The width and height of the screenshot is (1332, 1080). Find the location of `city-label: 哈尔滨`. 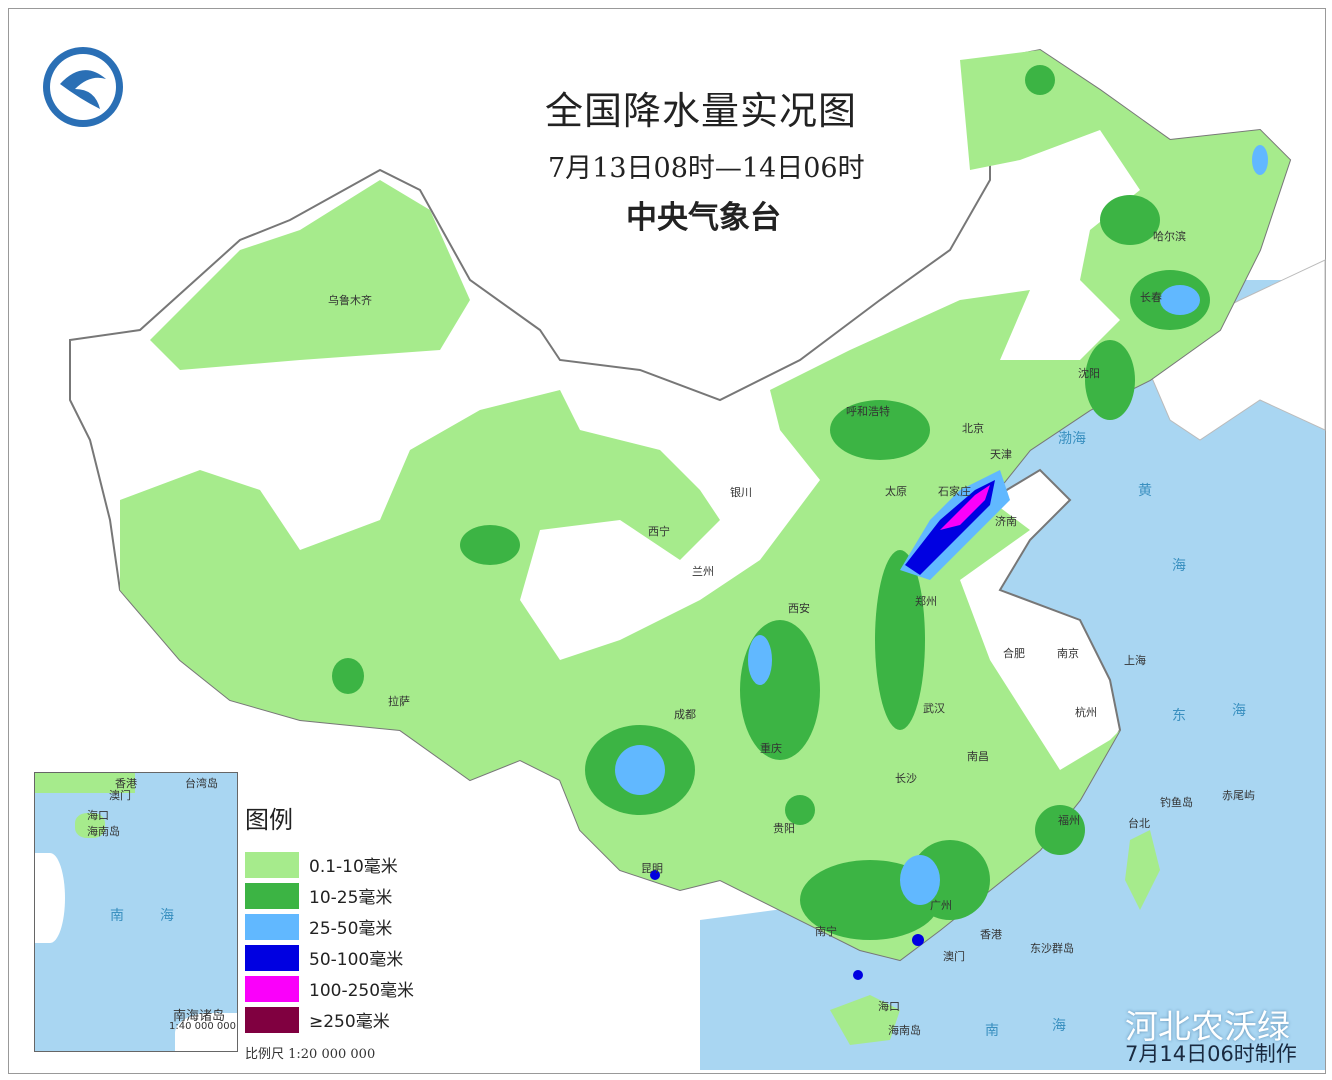

city-label: 哈尔滨 is located at coordinates (1169, 236).